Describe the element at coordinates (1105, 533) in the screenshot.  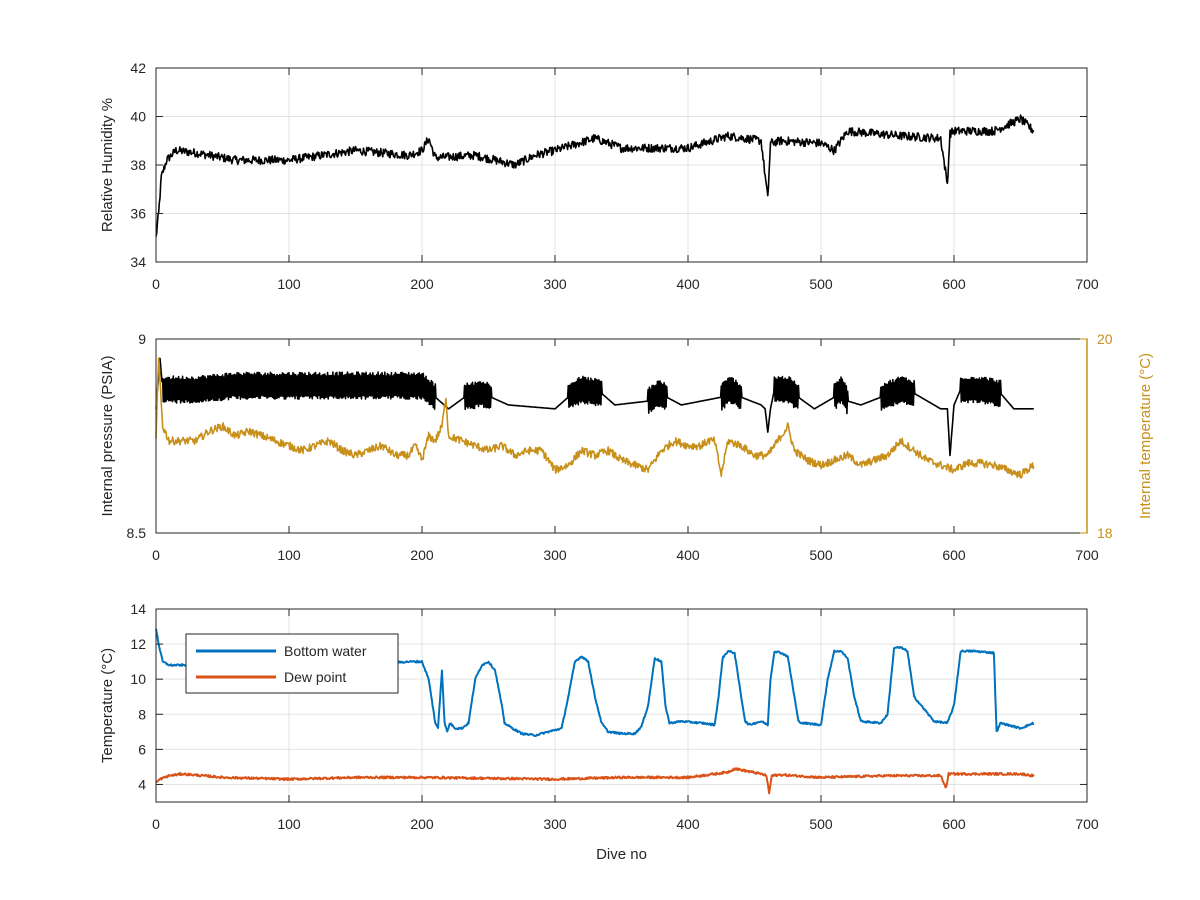
I see `right-y-tick-label: 18` at that location.